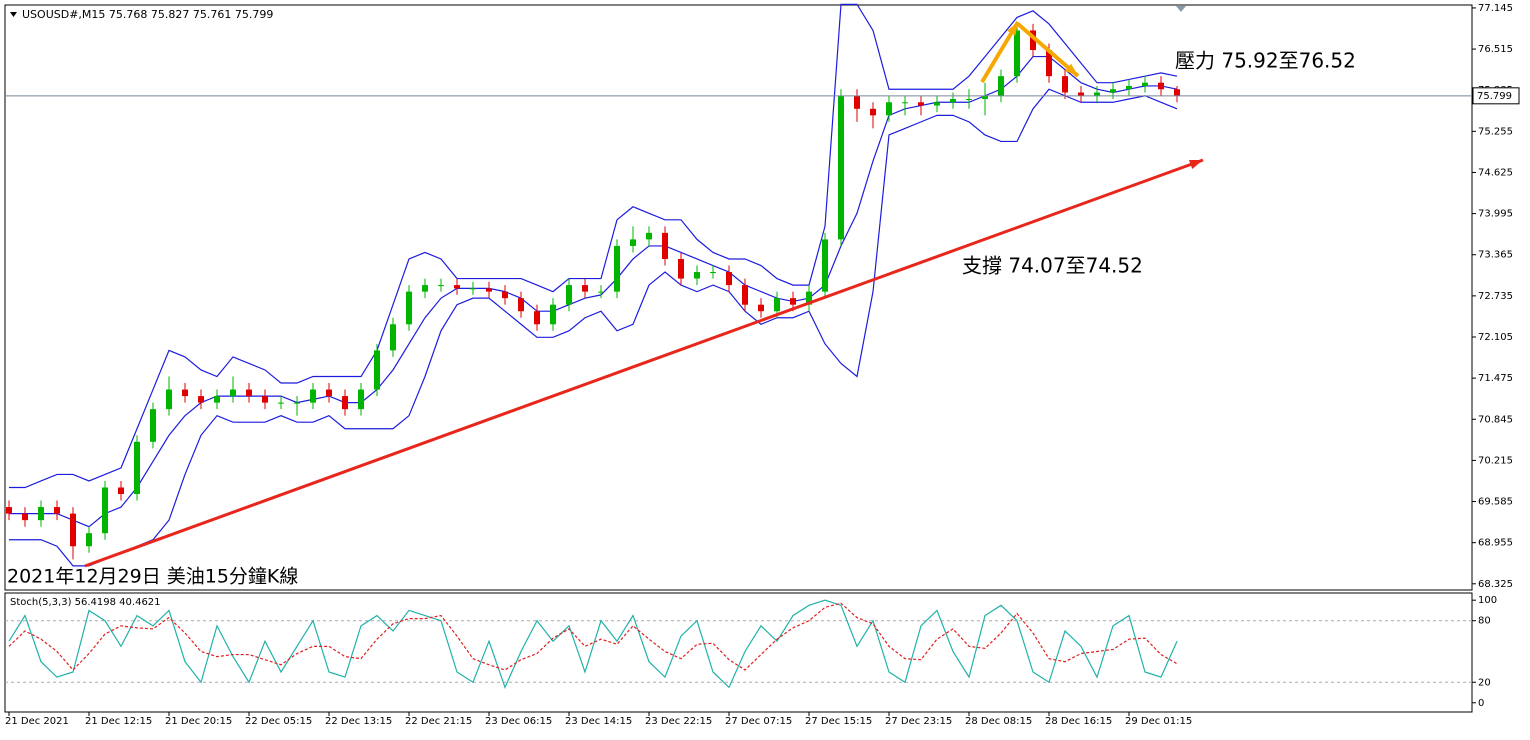  Describe the element at coordinates (278, 721) in the screenshot. I see `x-tick-label: 22 Dec 05:15` at that location.